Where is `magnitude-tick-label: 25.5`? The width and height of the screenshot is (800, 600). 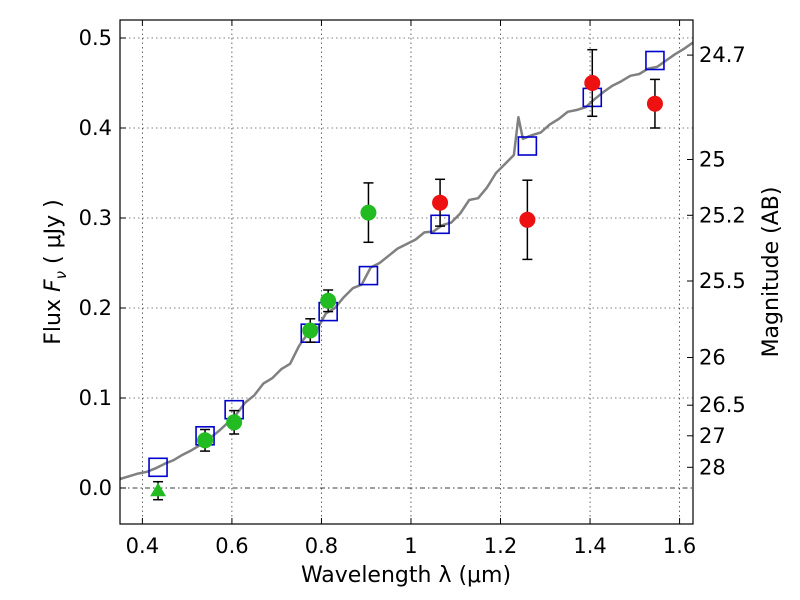
magnitude-tick-label: 25.5 is located at coordinates (722, 281).